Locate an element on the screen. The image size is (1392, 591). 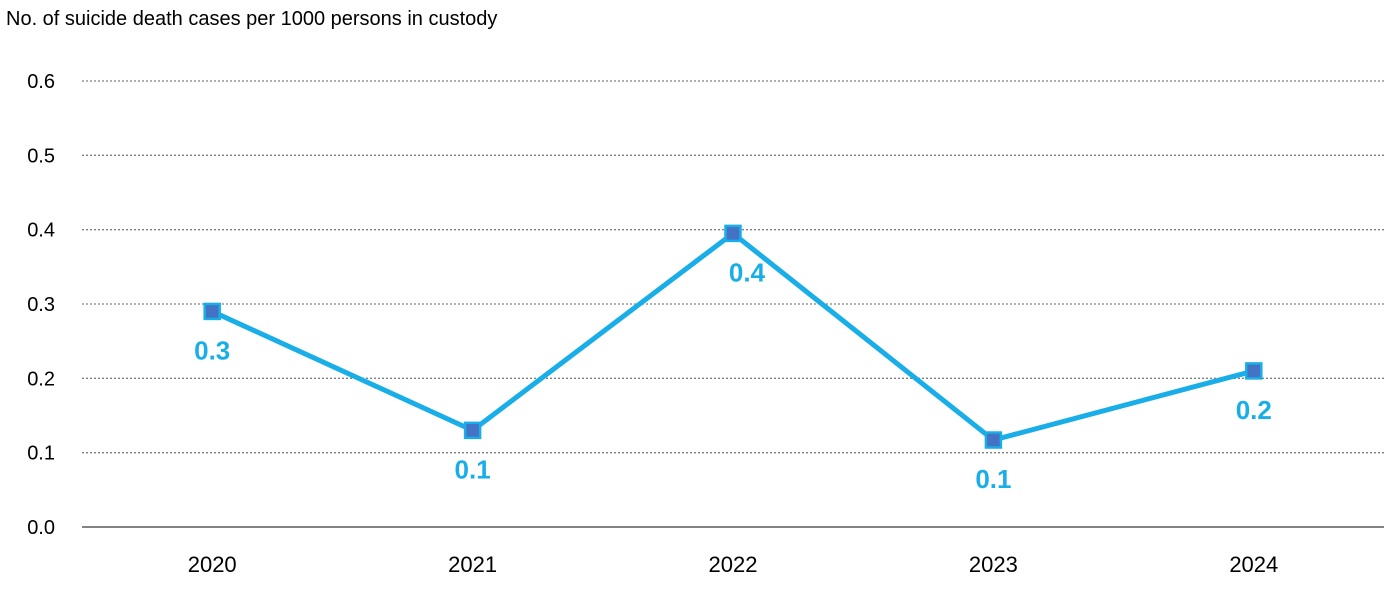
x-tick-label: 2022 is located at coordinates (733, 564).